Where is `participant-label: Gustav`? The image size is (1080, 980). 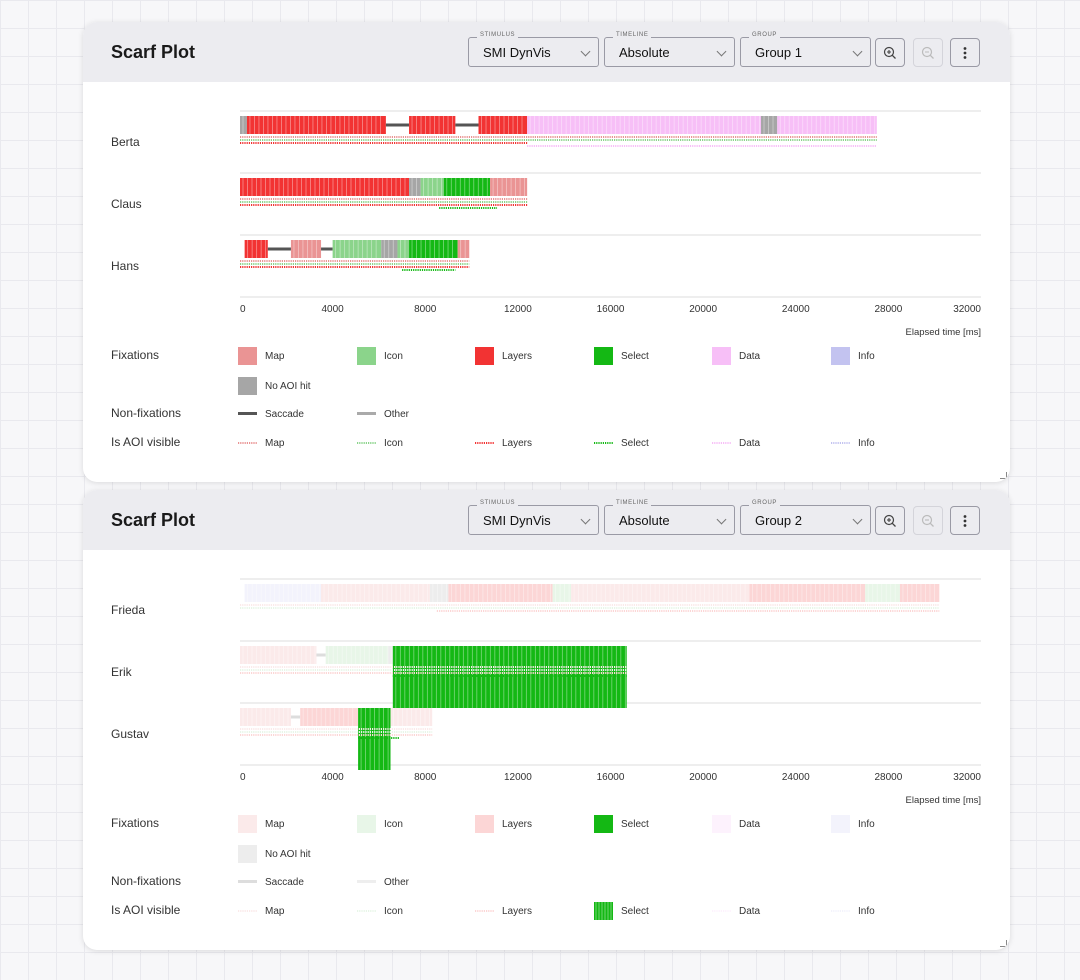
participant-label: Gustav is located at coordinates (130, 734).